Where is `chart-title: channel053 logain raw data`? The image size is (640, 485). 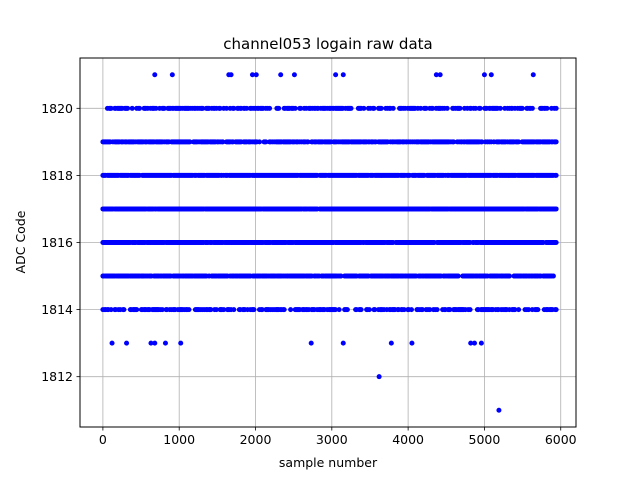
chart-title: channel053 logain raw data is located at coordinates (327, 44).